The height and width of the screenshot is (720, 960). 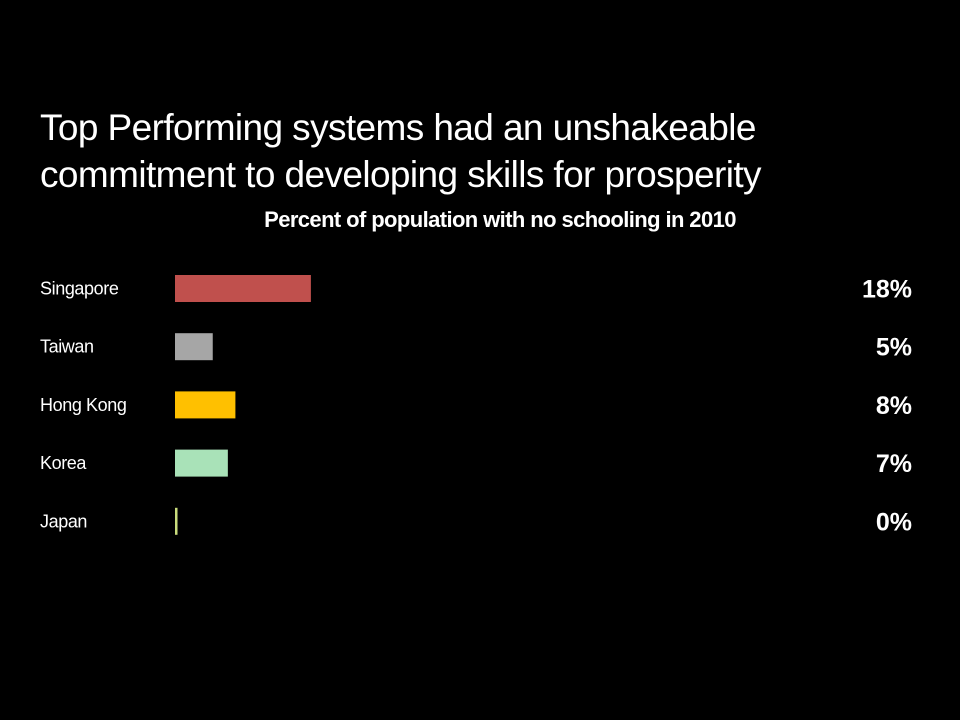 What do you see at coordinates (205, 405) in the screenshot?
I see `bar-hong-kong` at bounding box center [205, 405].